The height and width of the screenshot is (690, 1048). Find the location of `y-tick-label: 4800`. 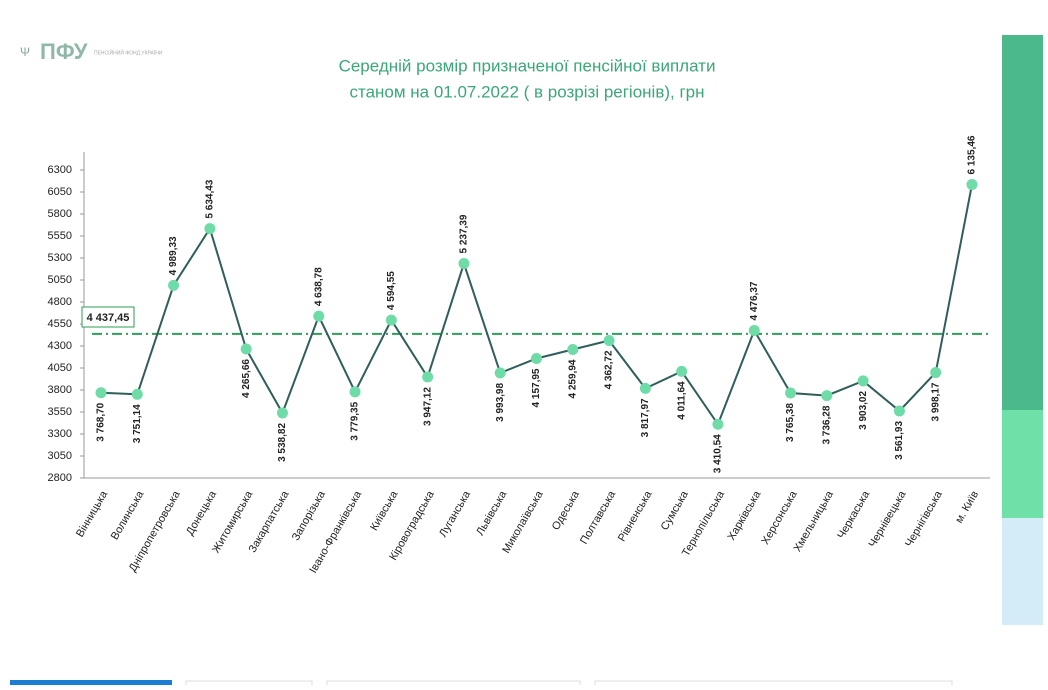

y-tick-label: 4800 is located at coordinates (60, 302).